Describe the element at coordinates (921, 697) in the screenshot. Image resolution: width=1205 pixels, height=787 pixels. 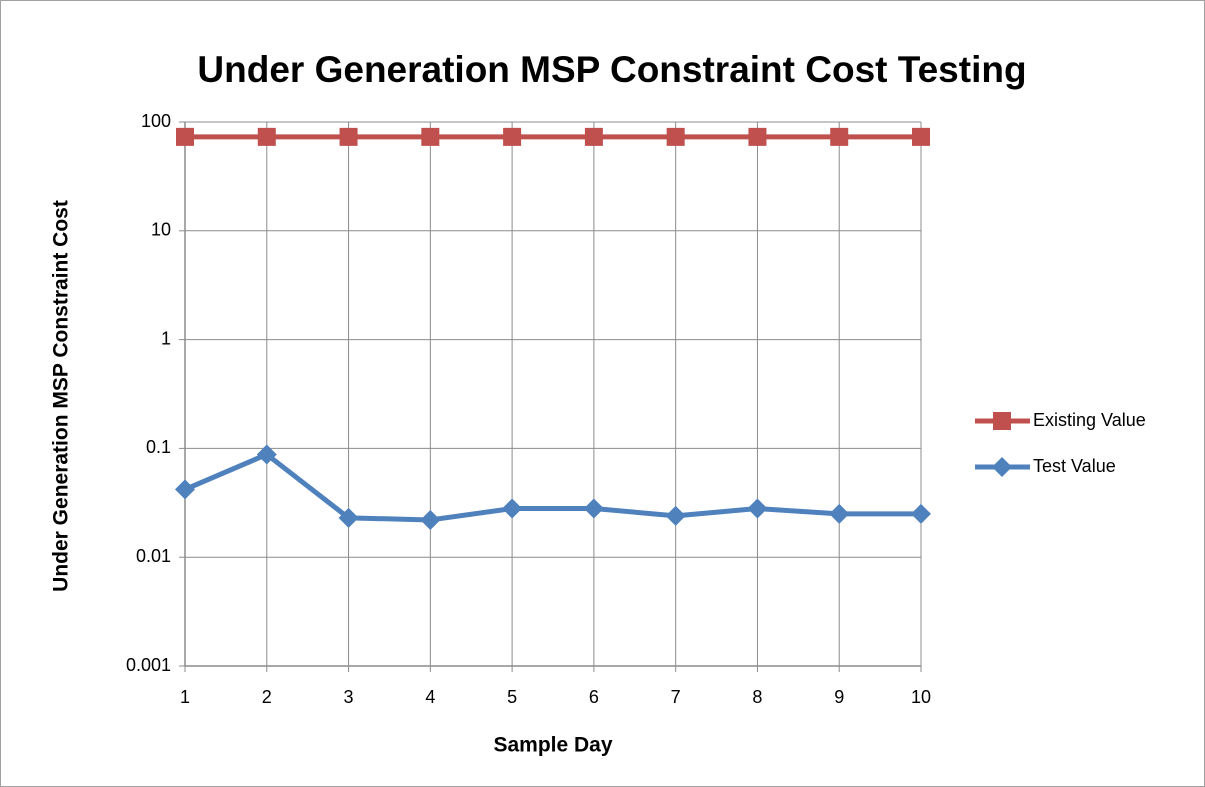
I see `x-tick-label: 10` at that location.